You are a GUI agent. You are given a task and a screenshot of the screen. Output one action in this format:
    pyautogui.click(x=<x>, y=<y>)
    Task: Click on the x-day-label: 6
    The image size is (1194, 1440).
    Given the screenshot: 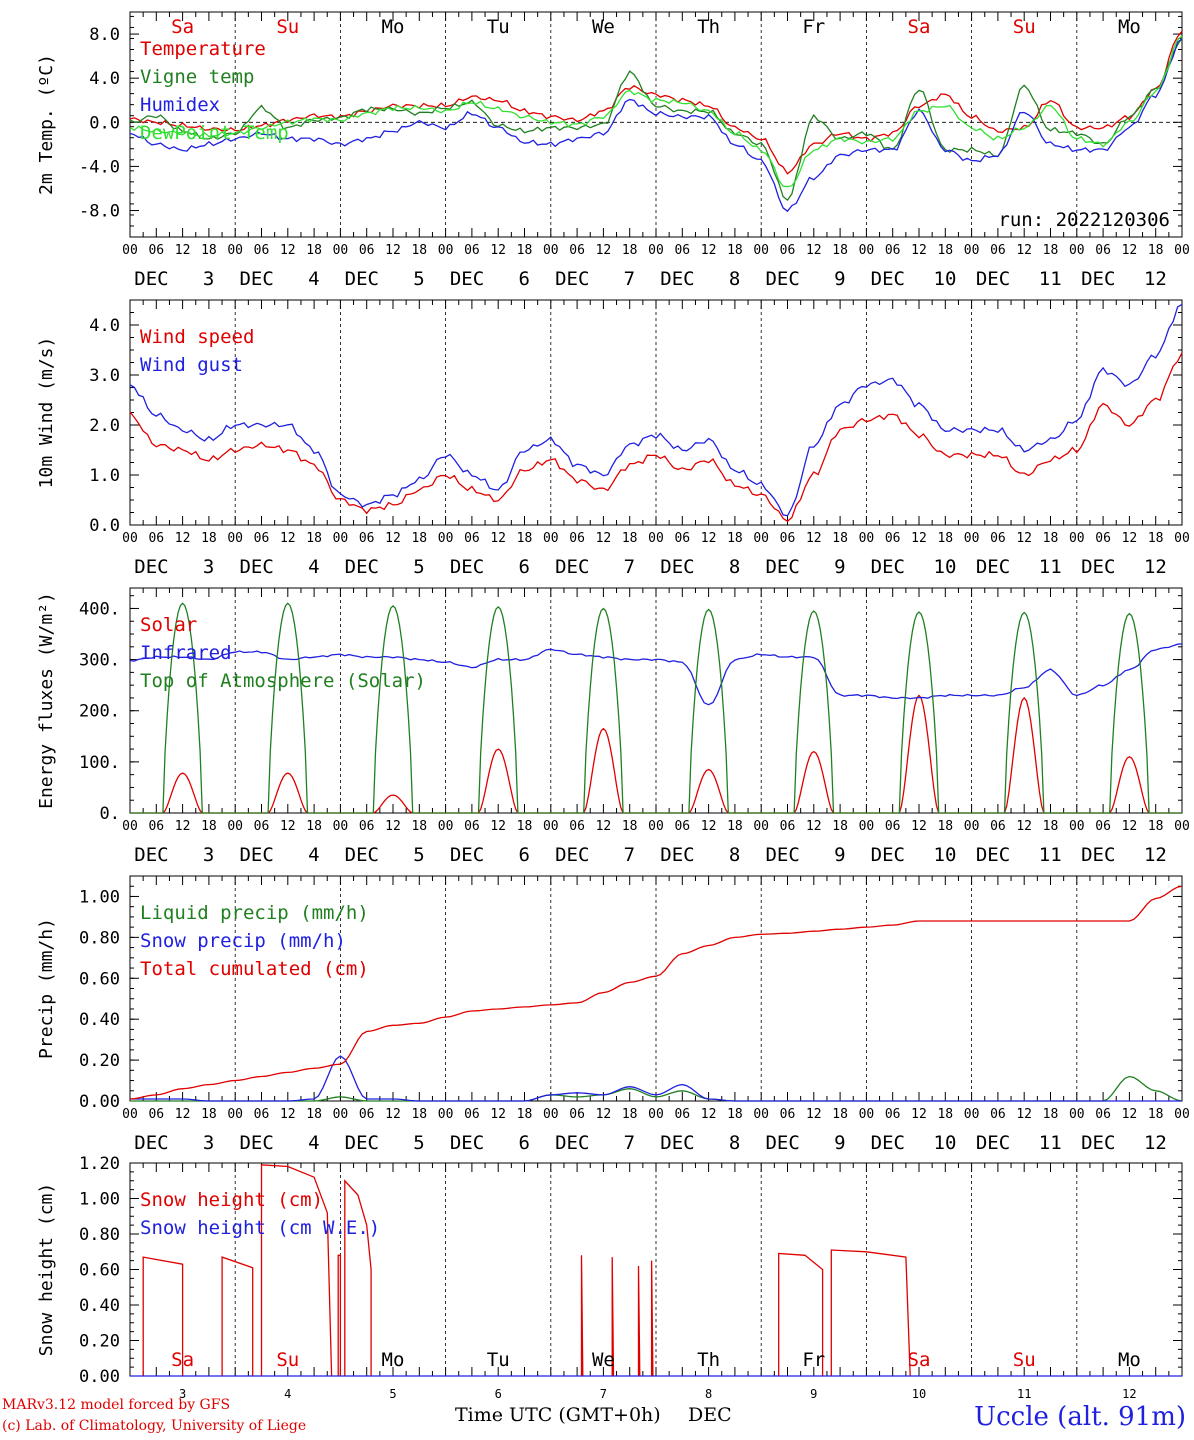 What is the action you would take?
    pyautogui.click(x=523, y=567)
    